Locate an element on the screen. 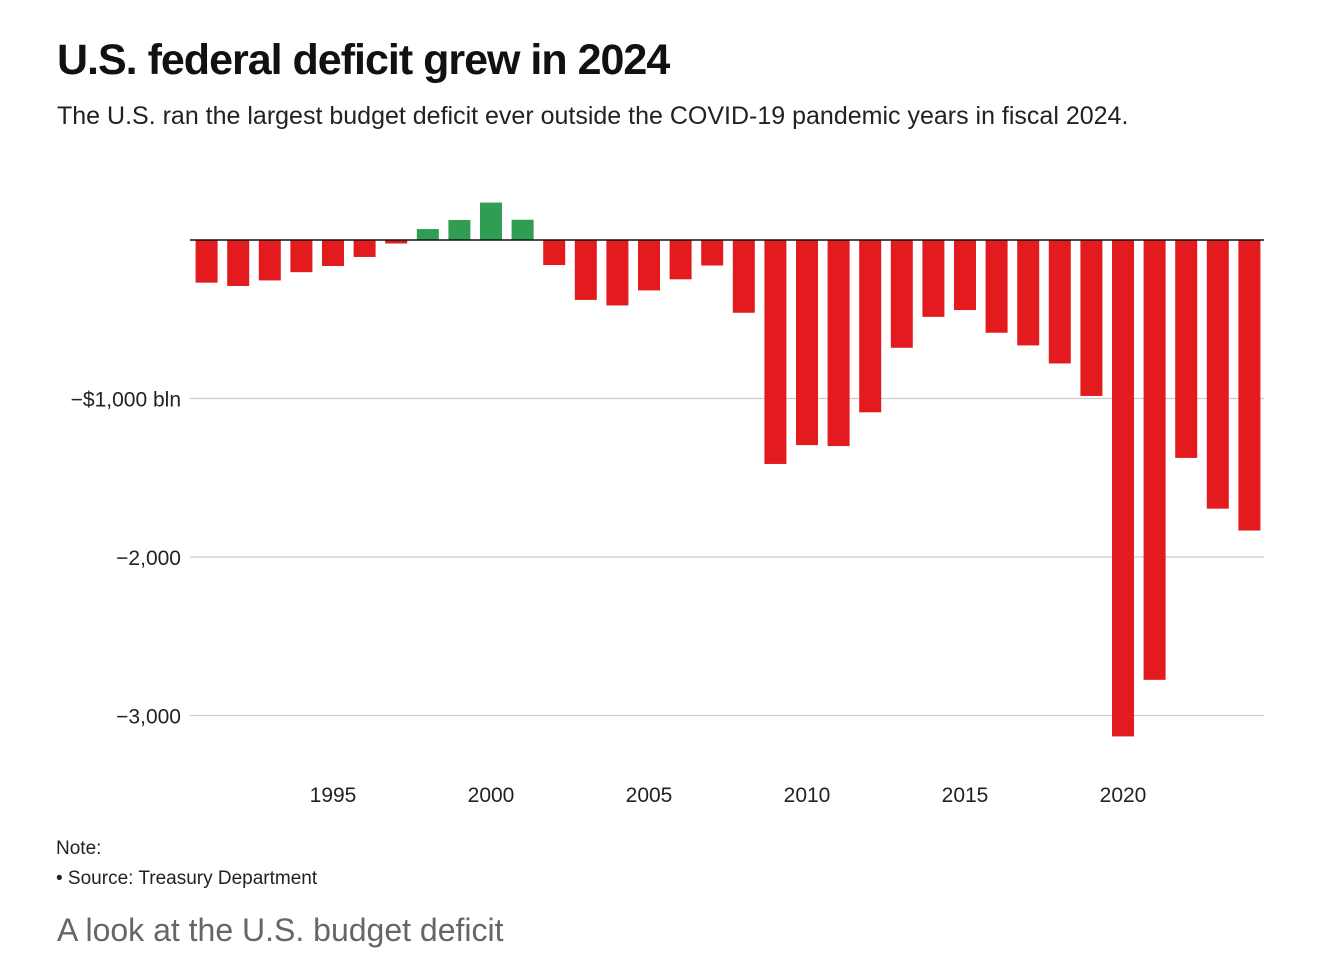  bar-2001 is located at coordinates (522, 229).